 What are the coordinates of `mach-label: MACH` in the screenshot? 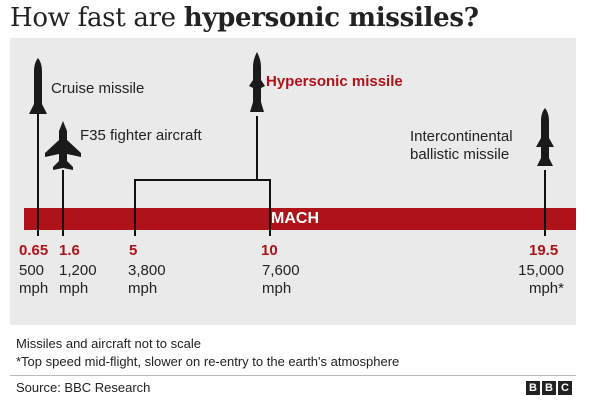 It's located at (295, 218).